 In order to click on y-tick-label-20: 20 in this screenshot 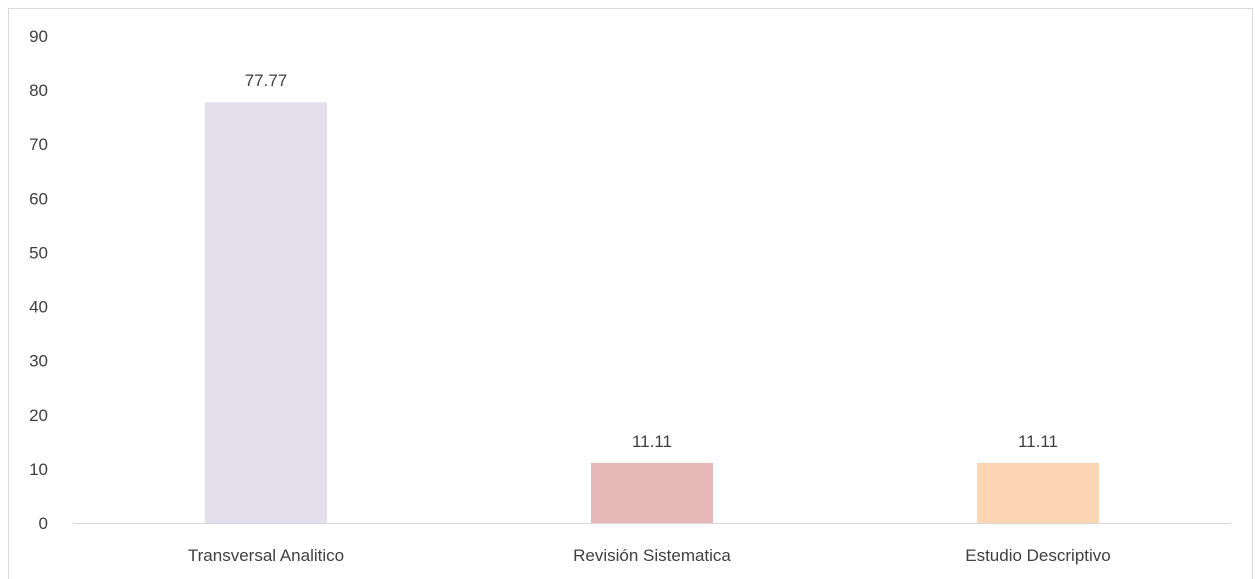, I will do `click(38, 415)`.